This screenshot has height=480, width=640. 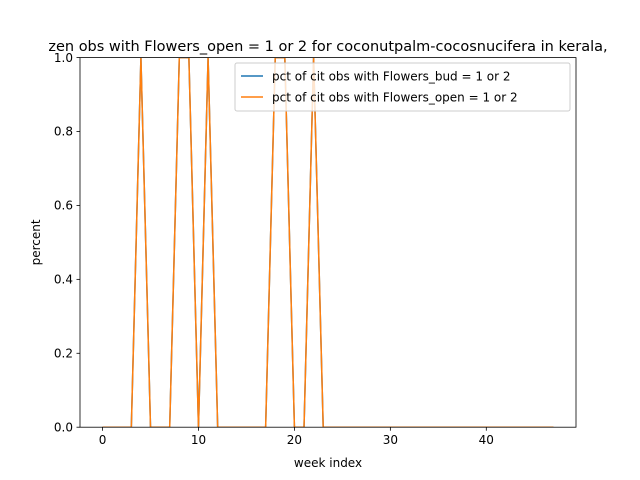 I want to click on x-axis-label: week index, so click(x=328, y=463).